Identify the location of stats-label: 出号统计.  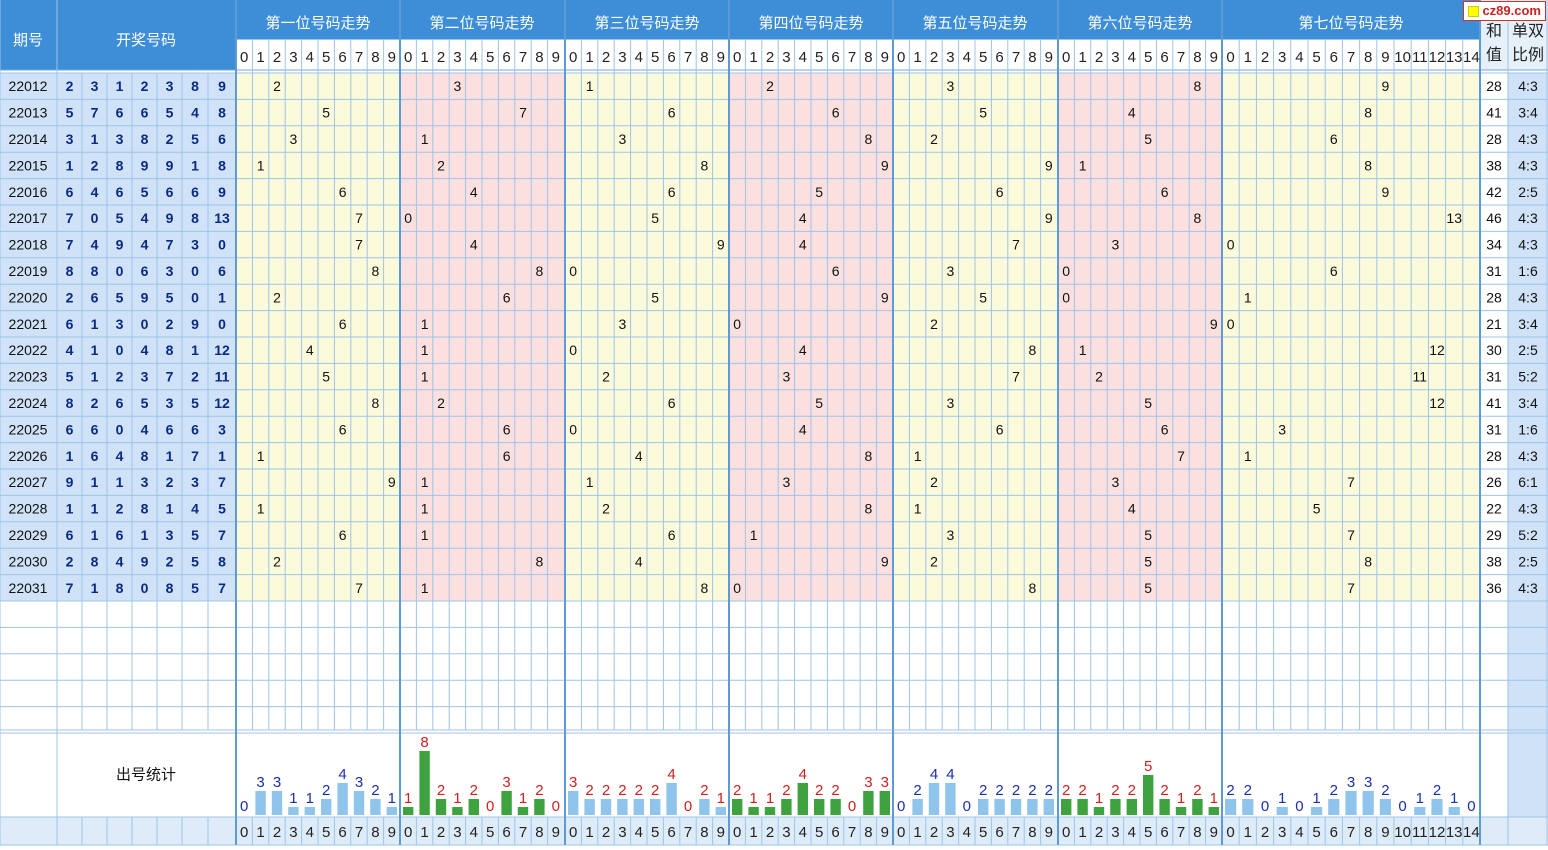
(146, 775).